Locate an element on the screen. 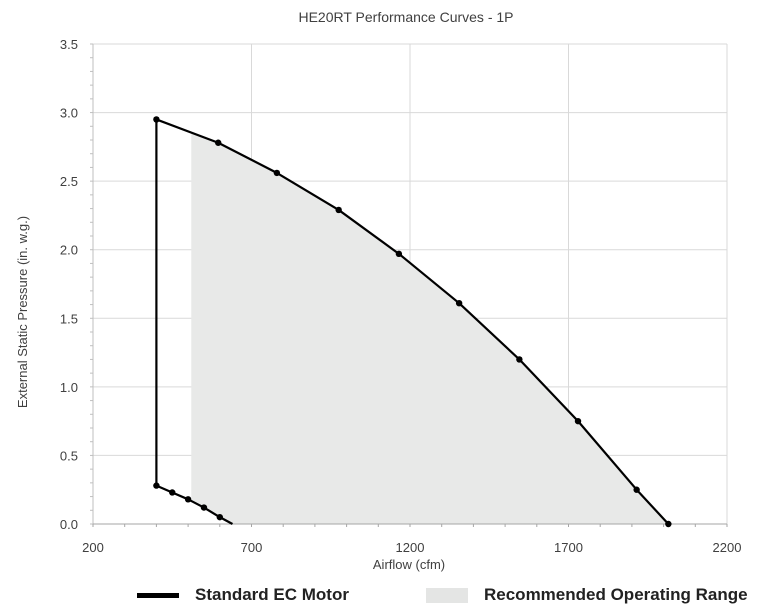  y-tick-label: 0.0 is located at coordinates (69, 524).